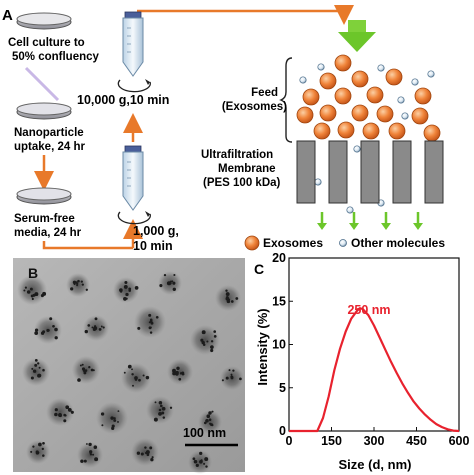 The image size is (474, 475). Describe the element at coordinates (44, 219) in the screenshot. I see `step-3-line1: Serum-free` at that location.